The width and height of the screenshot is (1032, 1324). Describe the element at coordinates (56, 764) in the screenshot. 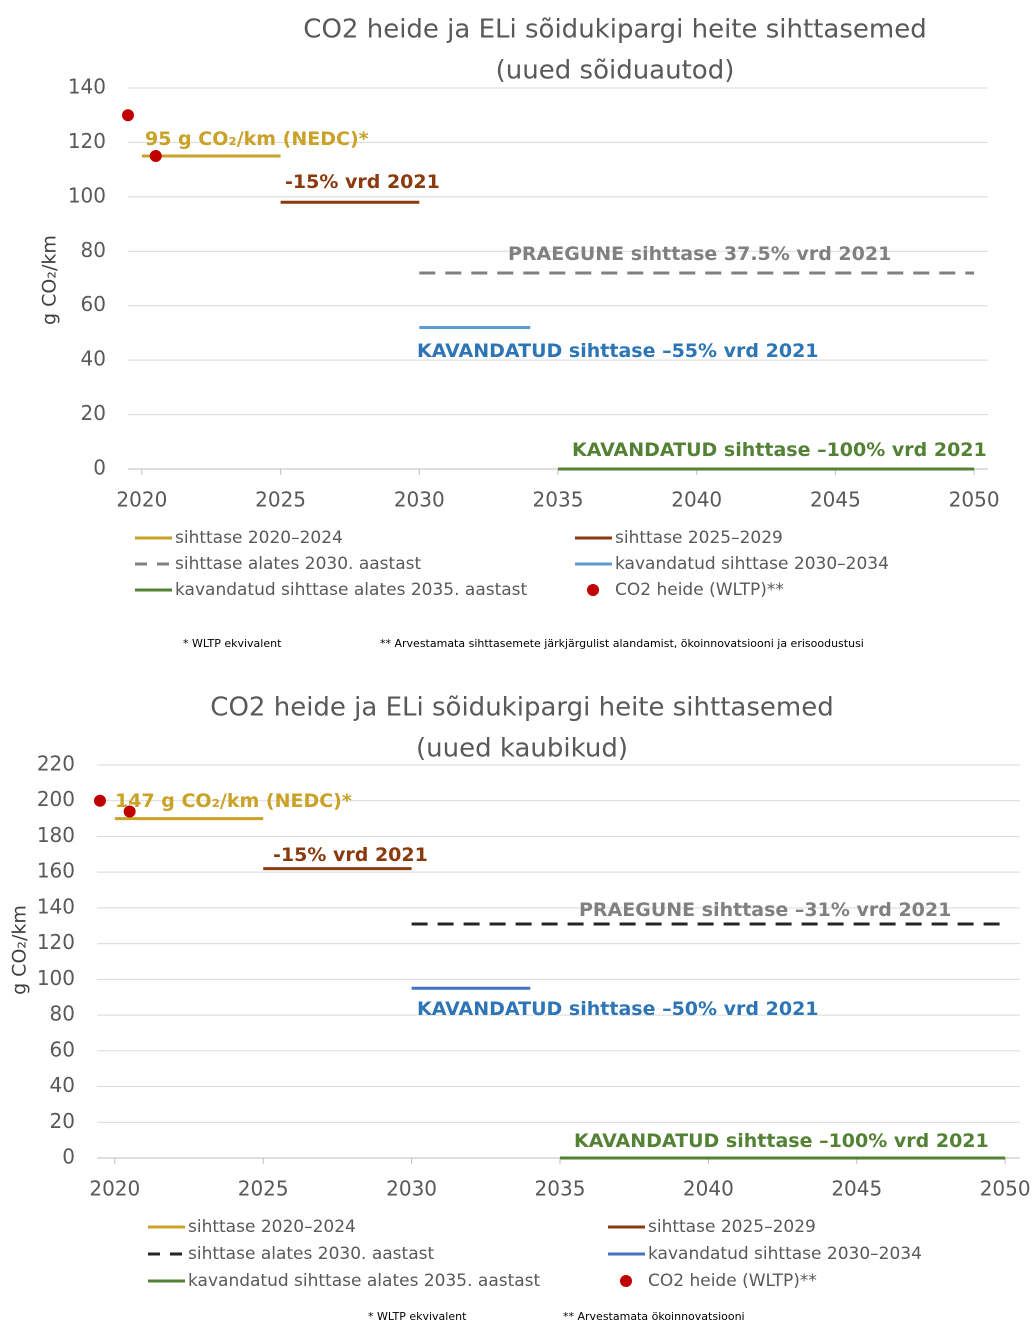

I see `y-tick-label: 220` at that location.